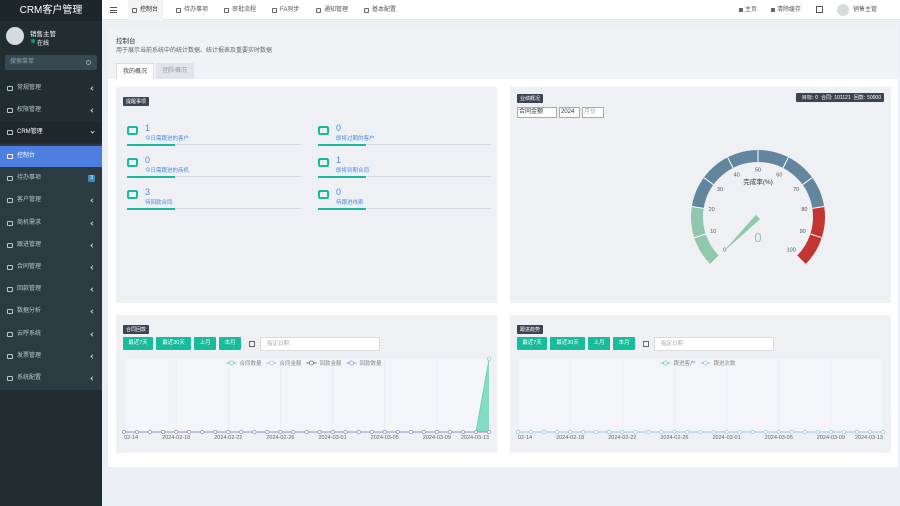  Describe the element at coordinates (136, 101) in the screenshot. I see `panel-title: 提醒事项` at that location.